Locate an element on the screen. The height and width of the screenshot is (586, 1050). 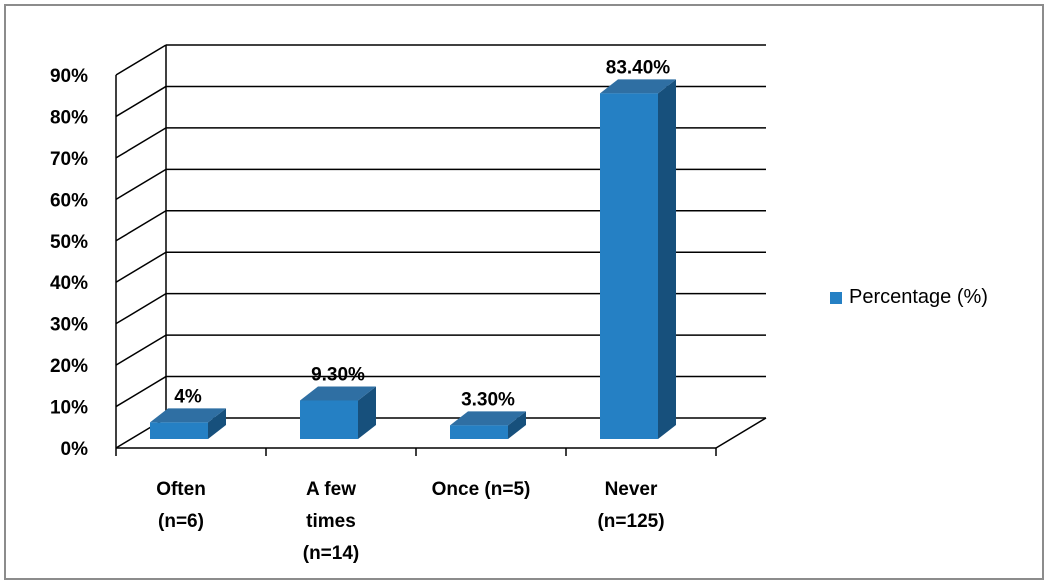
y-tick-label: 50% is located at coordinates (69, 242).